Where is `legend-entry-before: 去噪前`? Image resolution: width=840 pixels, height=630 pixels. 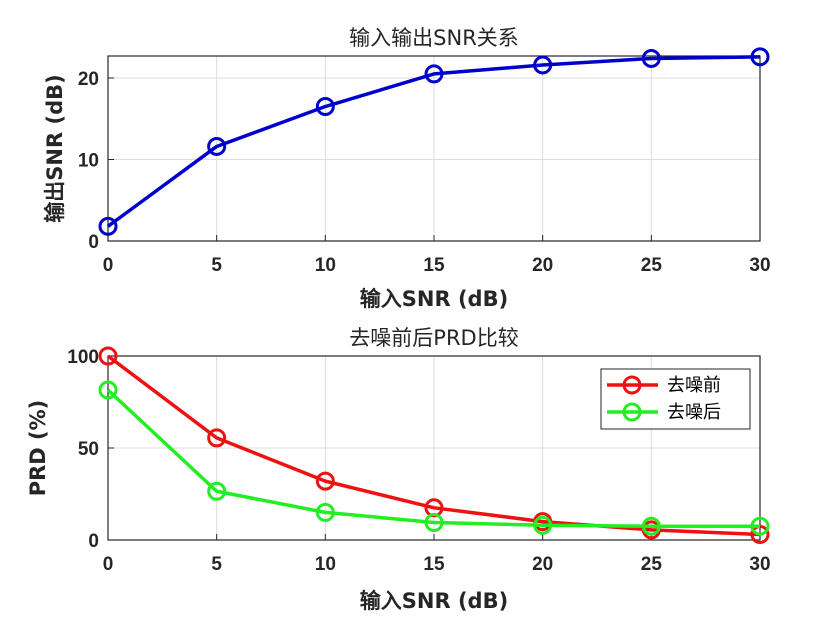
legend-entry-before: 去噪前 is located at coordinates (664, 385).